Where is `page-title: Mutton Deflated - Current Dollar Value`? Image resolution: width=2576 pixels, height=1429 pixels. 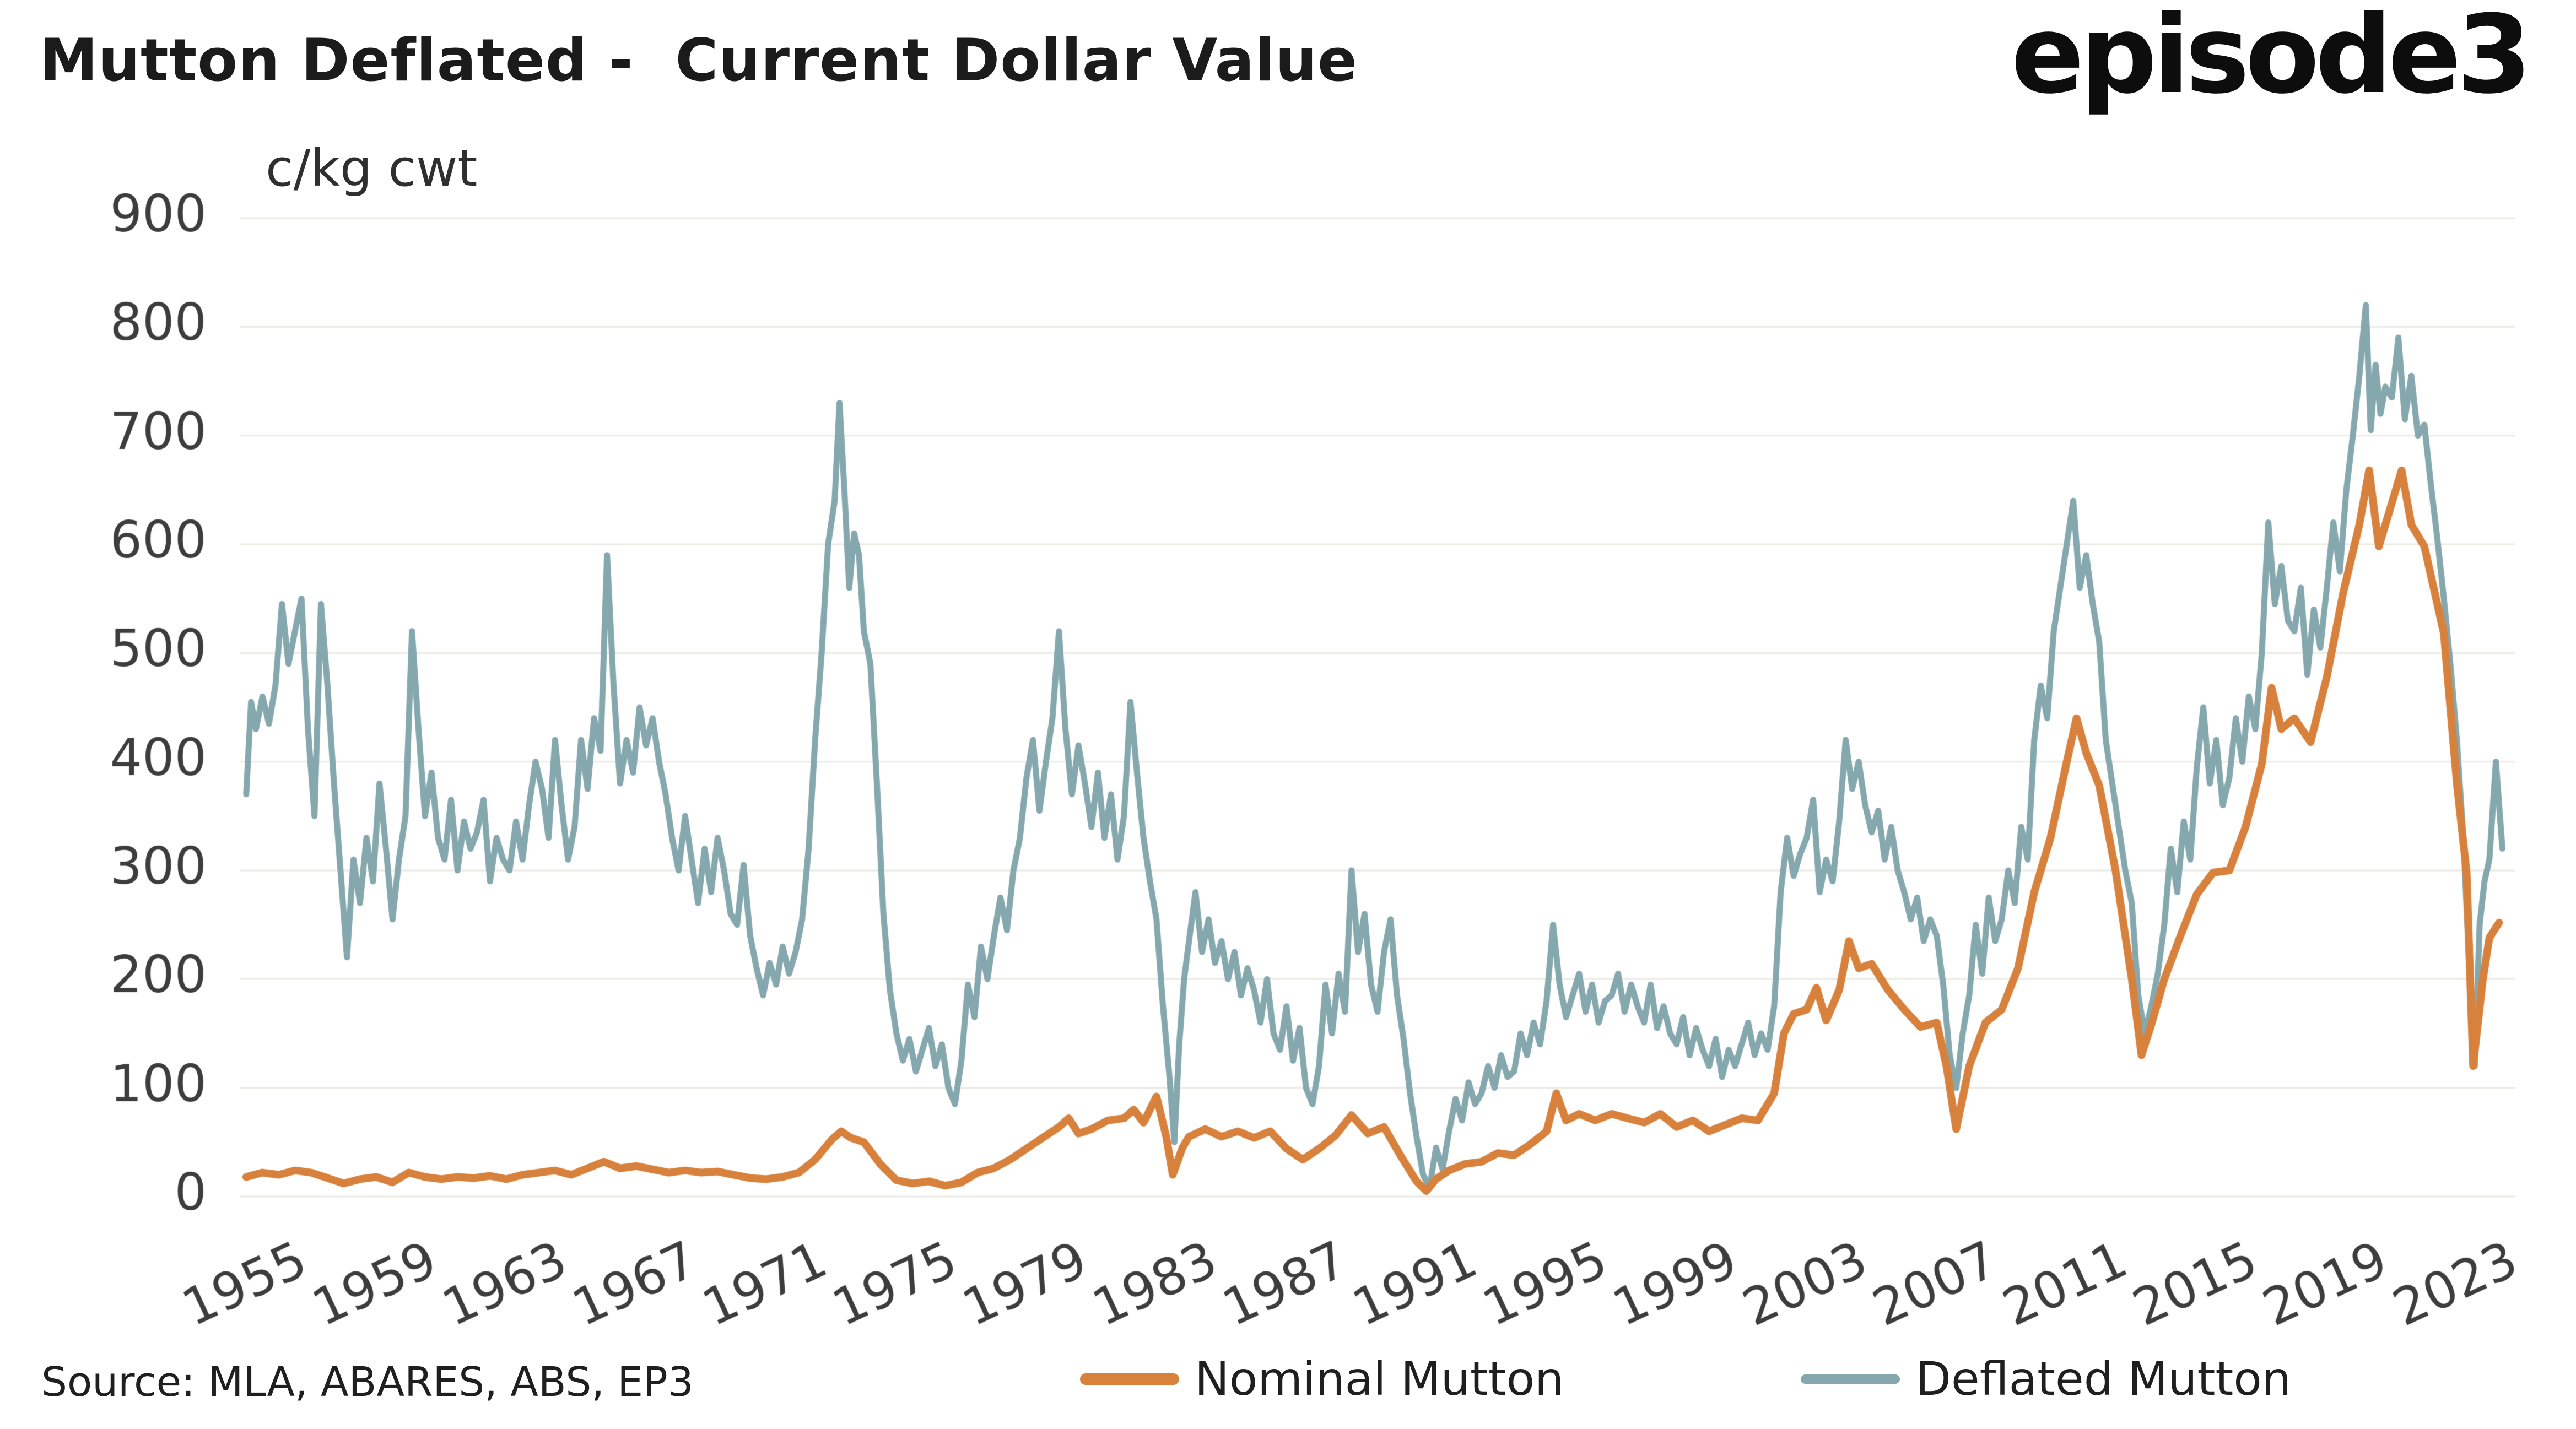
page-title: Mutton Deflated - Current Dollar Value is located at coordinates (699, 60).